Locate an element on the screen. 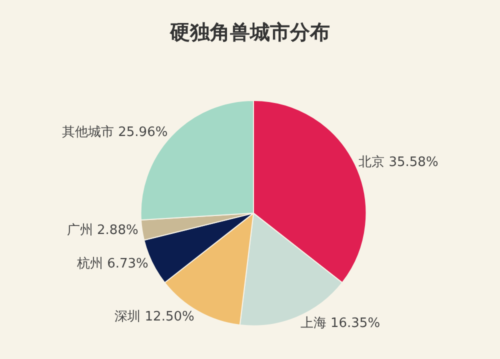 Image resolution: width=500 pixels, height=359 pixels. slice-label: 广州 2.88% is located at coordinates (102, 230).